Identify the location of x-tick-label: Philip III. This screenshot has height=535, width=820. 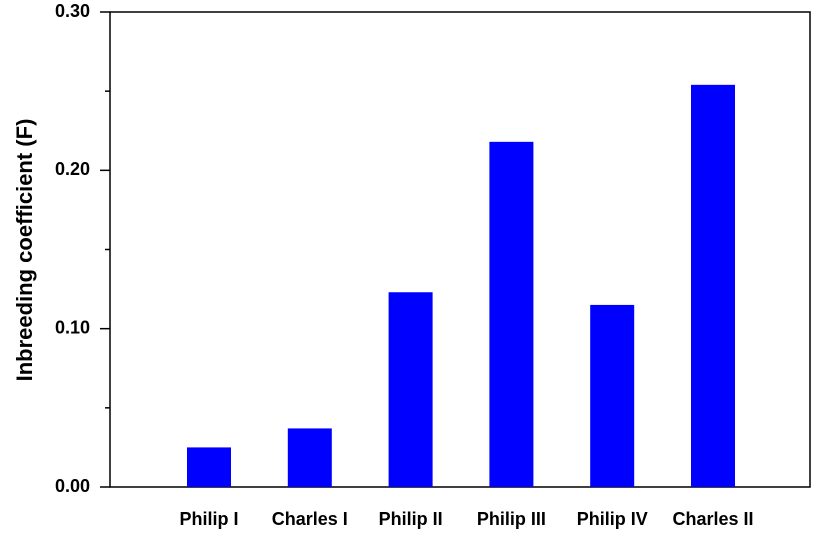
(511, 519).